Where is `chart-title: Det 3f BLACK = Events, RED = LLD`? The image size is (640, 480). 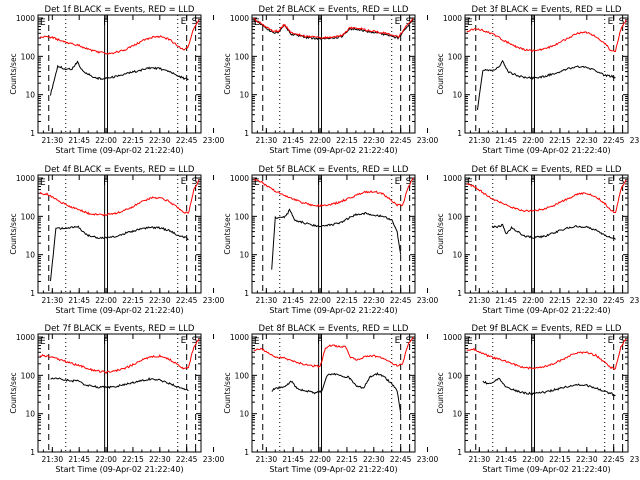
chart-title: Det 3f BLACK = Events, RED = LLD is located at coordinates (547, 10).